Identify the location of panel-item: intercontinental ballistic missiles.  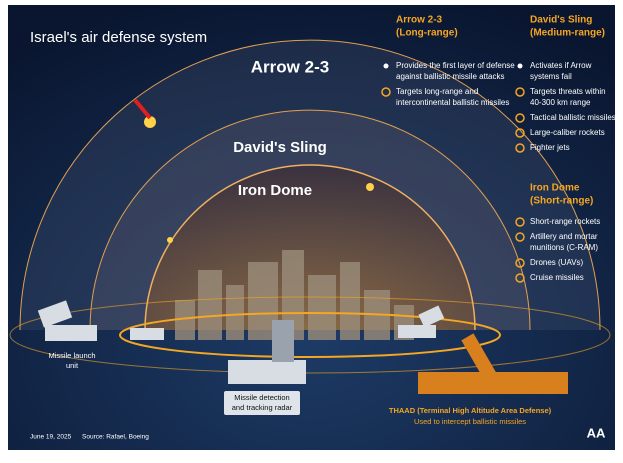
(452, 102).